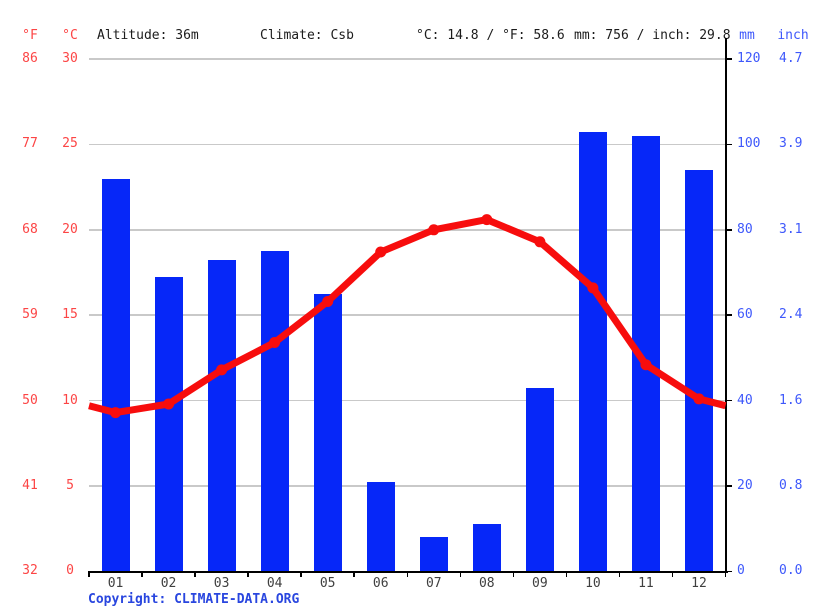 The image size is (815, 611). I want to click on mean-temperature-label: °C: 14.8 / °F: 58.6, so click(490, 35).